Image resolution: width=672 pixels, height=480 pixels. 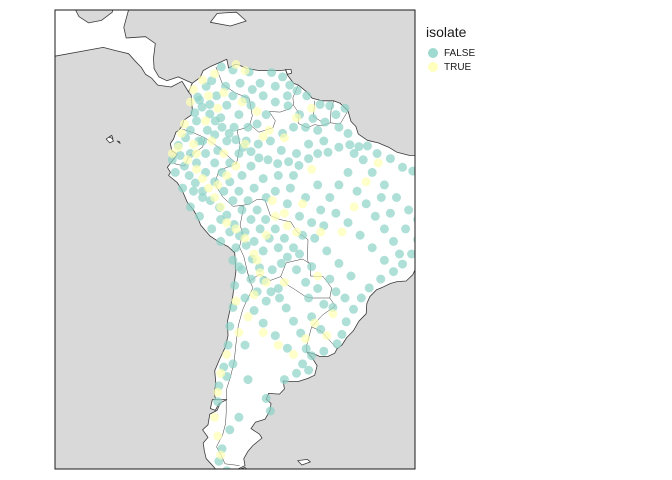 I want to click on land-central-america, so click(x=124, y=51).